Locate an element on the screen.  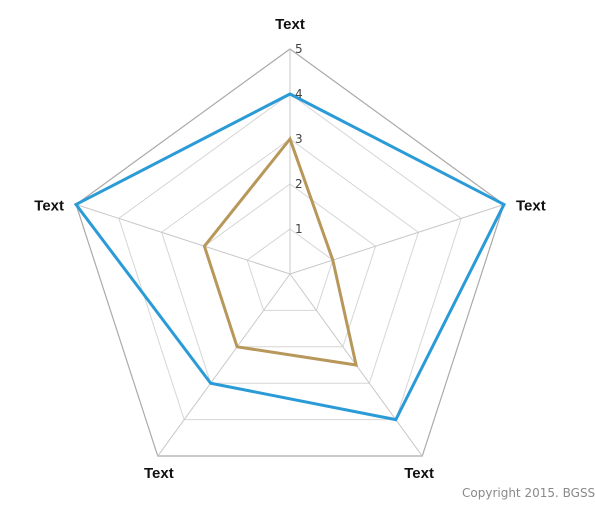
axis-label-2: Text is located at coordinates (419, 473).